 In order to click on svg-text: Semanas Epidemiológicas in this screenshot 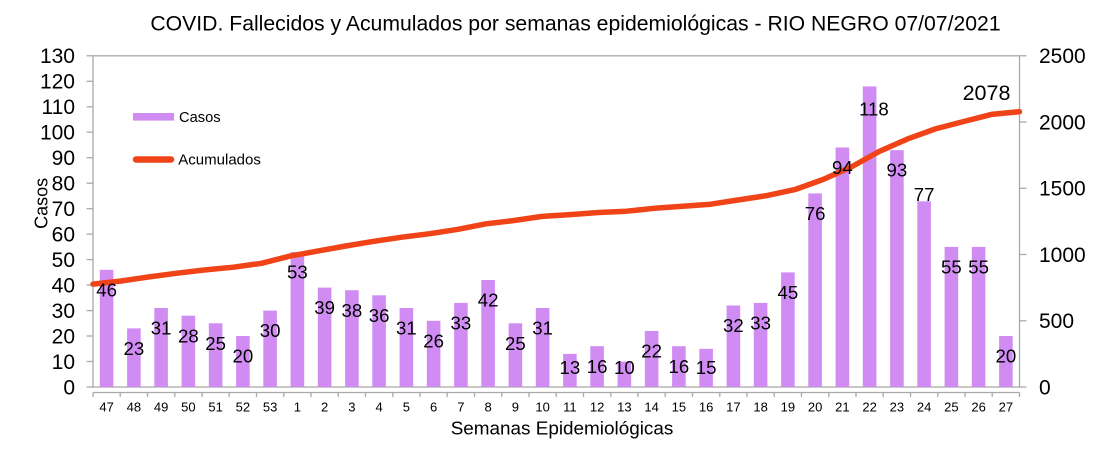, I will do `click(562, 429)`.